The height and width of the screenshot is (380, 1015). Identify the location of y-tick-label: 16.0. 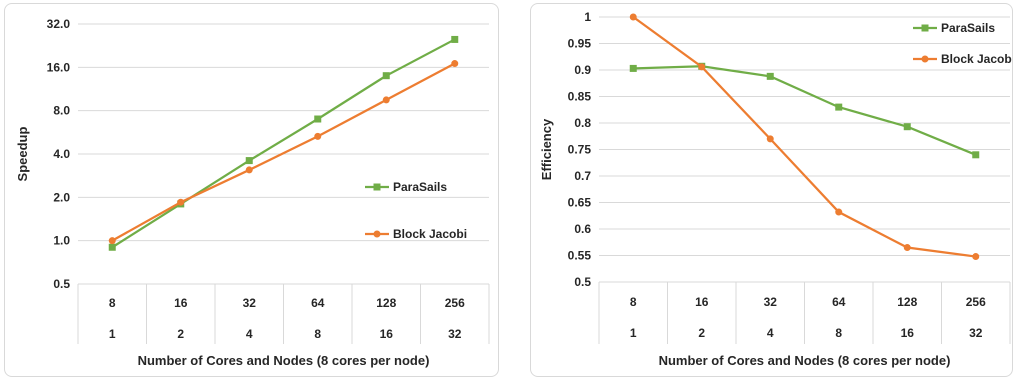
(59, 67).